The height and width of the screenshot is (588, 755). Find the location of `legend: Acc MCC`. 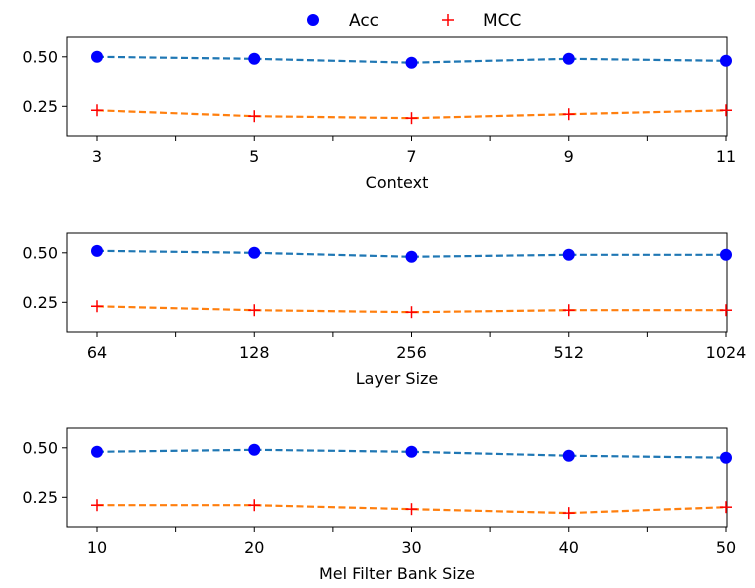

legend: Acc MCC is located at coordinates (414, 21).